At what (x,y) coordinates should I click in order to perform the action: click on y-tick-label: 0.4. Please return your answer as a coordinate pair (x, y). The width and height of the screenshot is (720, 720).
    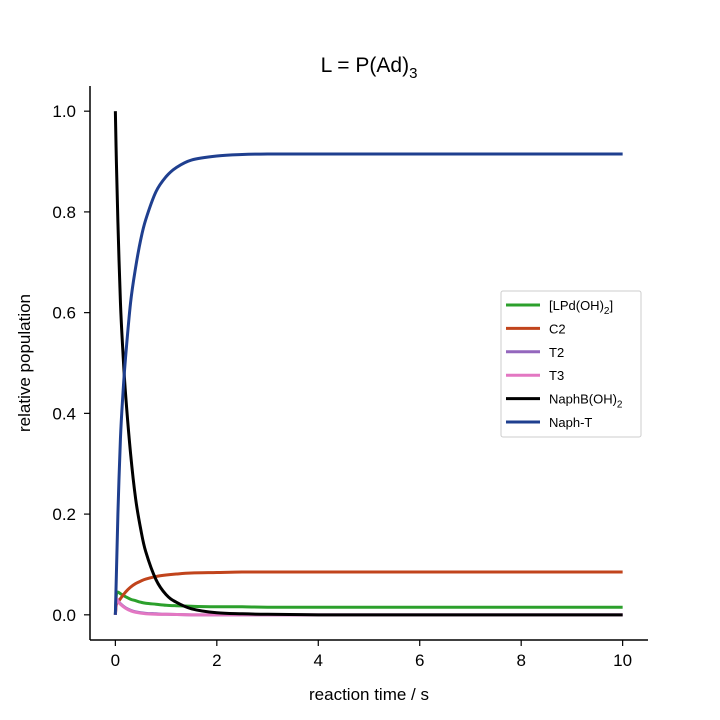
    Looking at the image, I should click on (64, 413).